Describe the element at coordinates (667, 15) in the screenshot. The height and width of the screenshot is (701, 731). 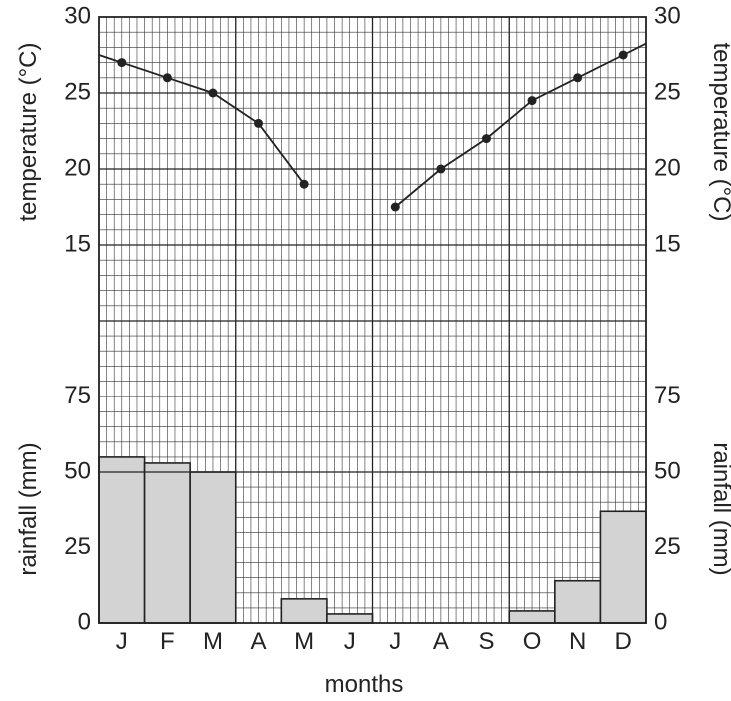
I see `temperature-tick-right: 30` at that location.